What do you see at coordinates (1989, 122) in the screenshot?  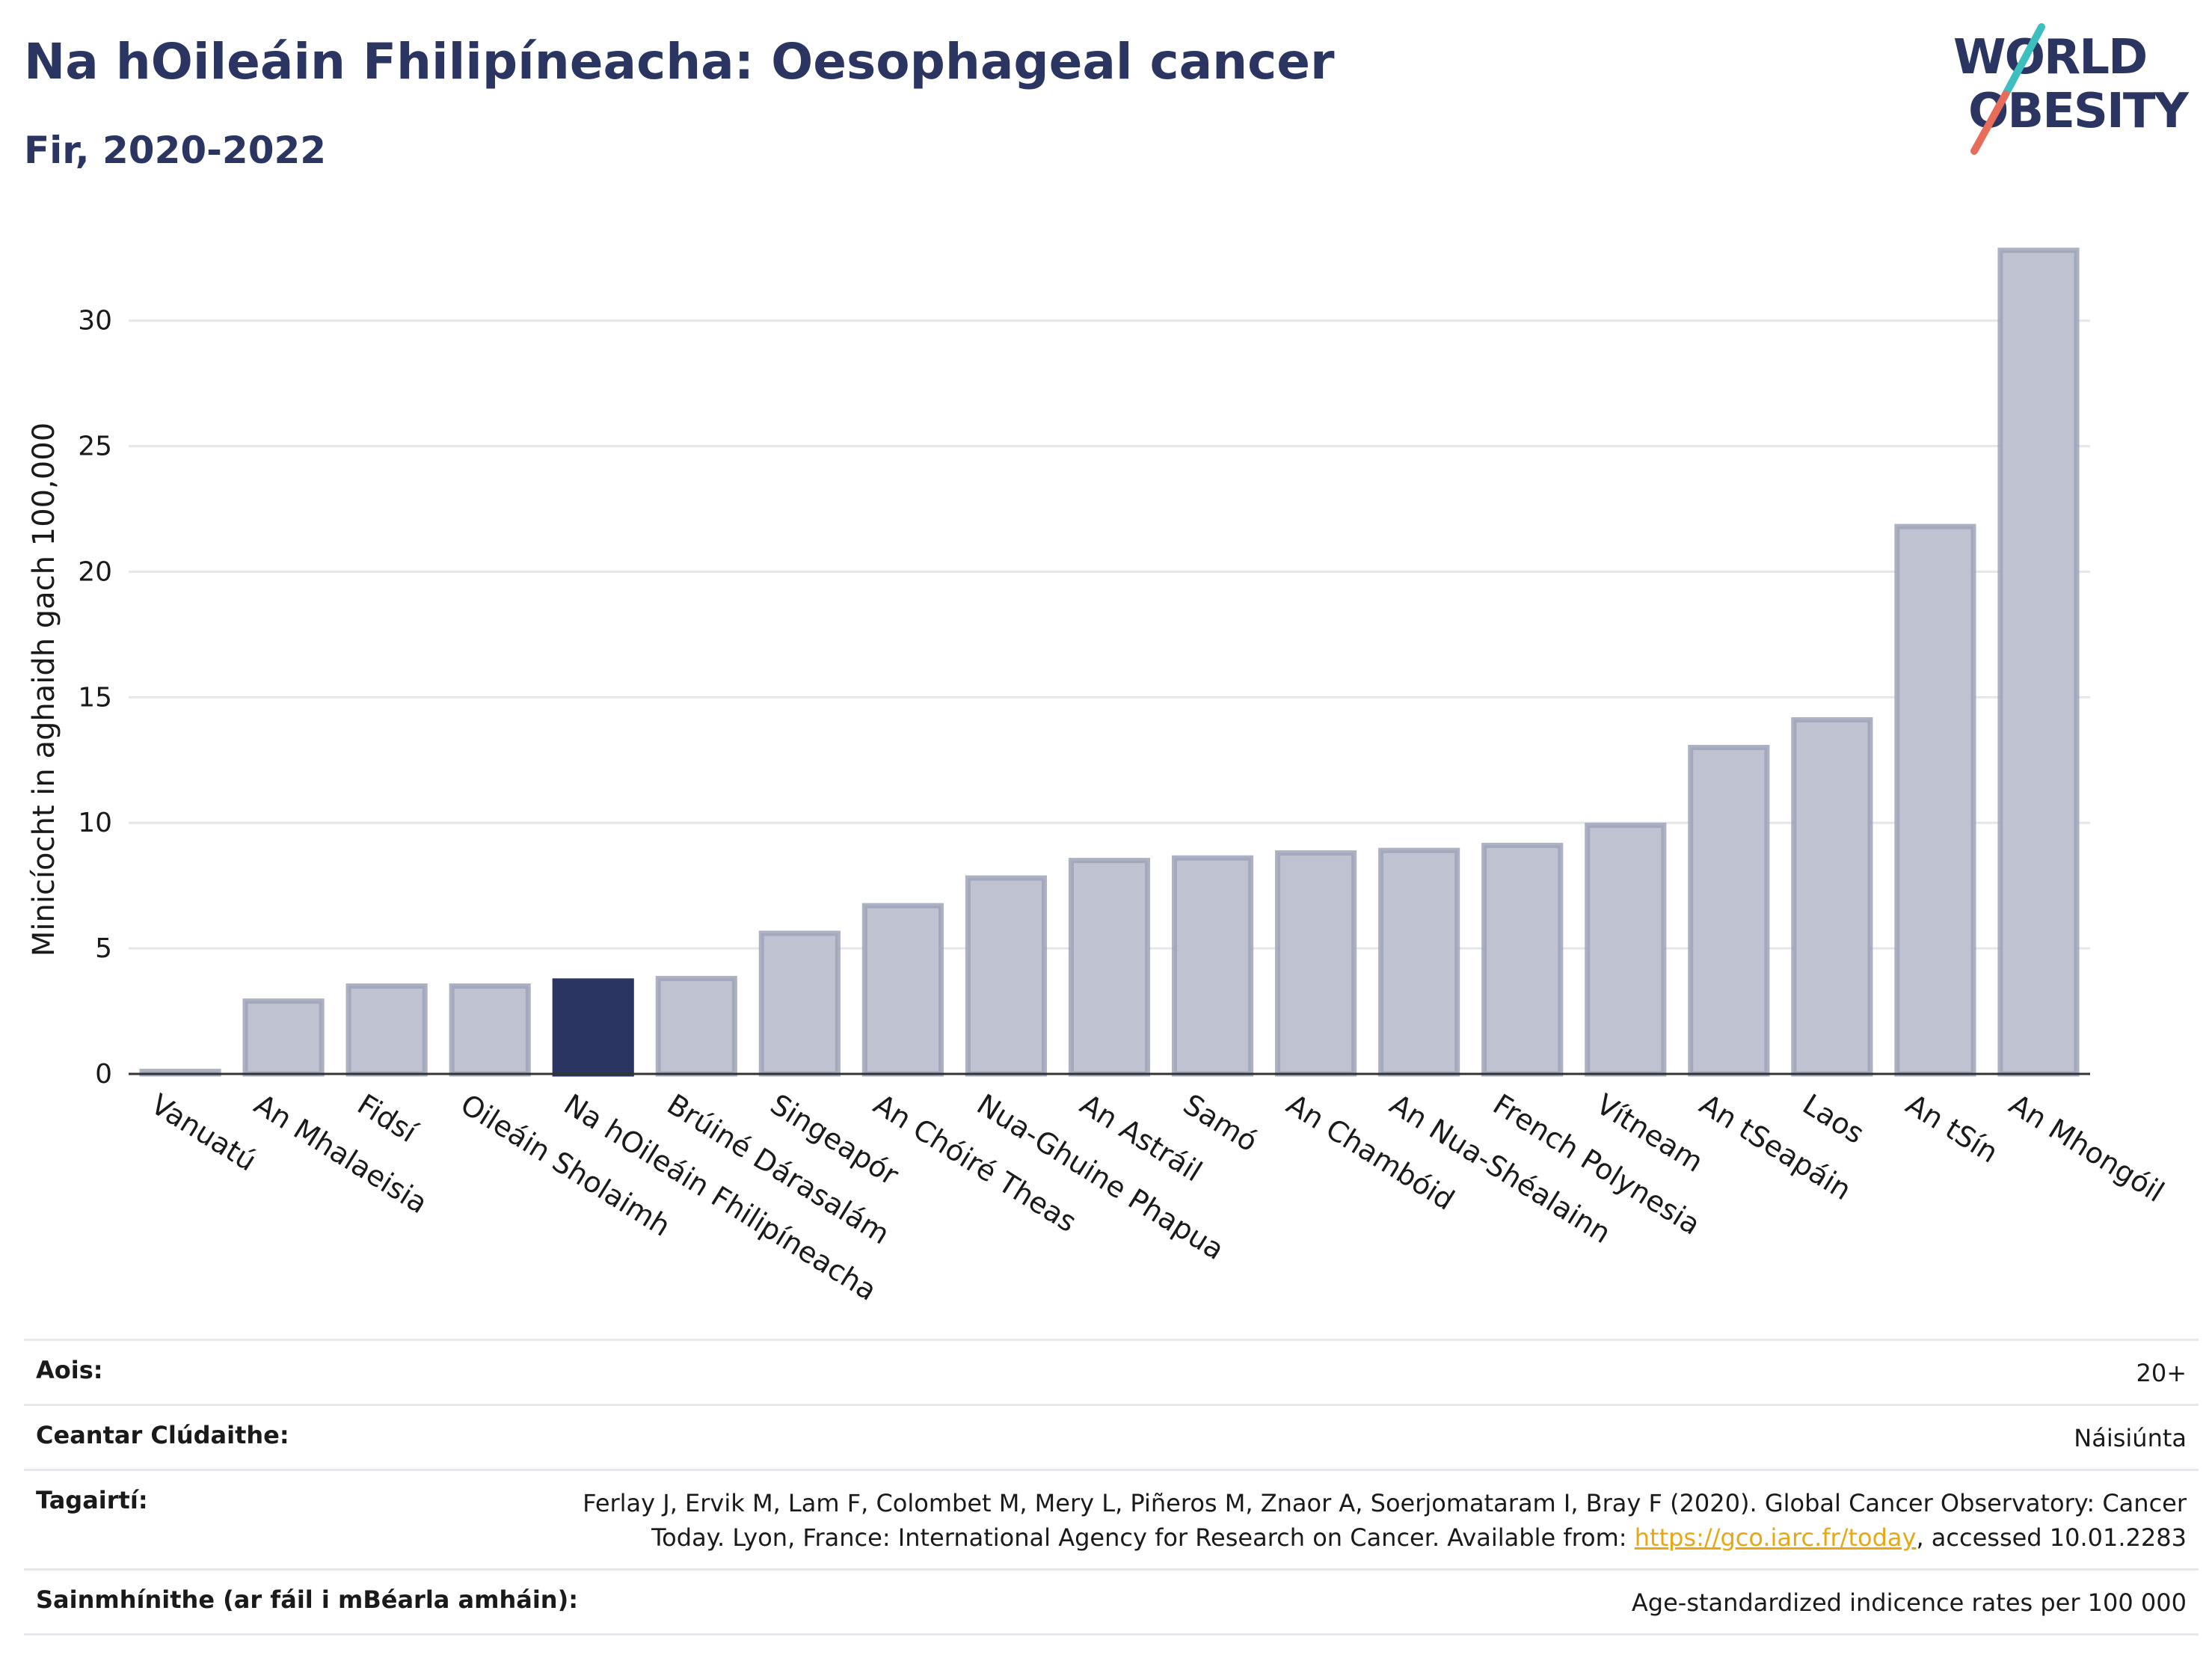 I see `logo-slash-red` at bounding box center [1989, 122].